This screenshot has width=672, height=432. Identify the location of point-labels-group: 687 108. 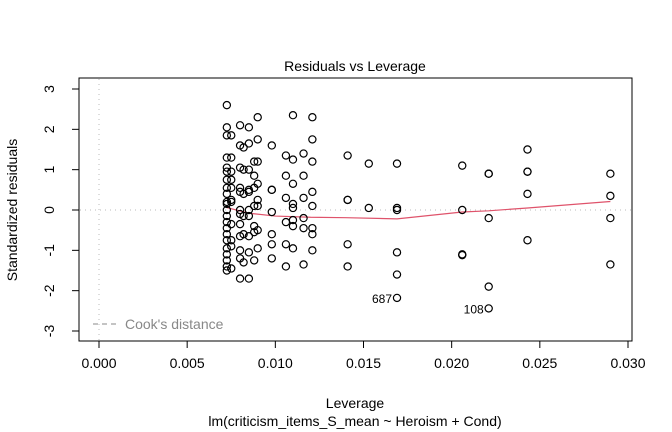
(428, 304).